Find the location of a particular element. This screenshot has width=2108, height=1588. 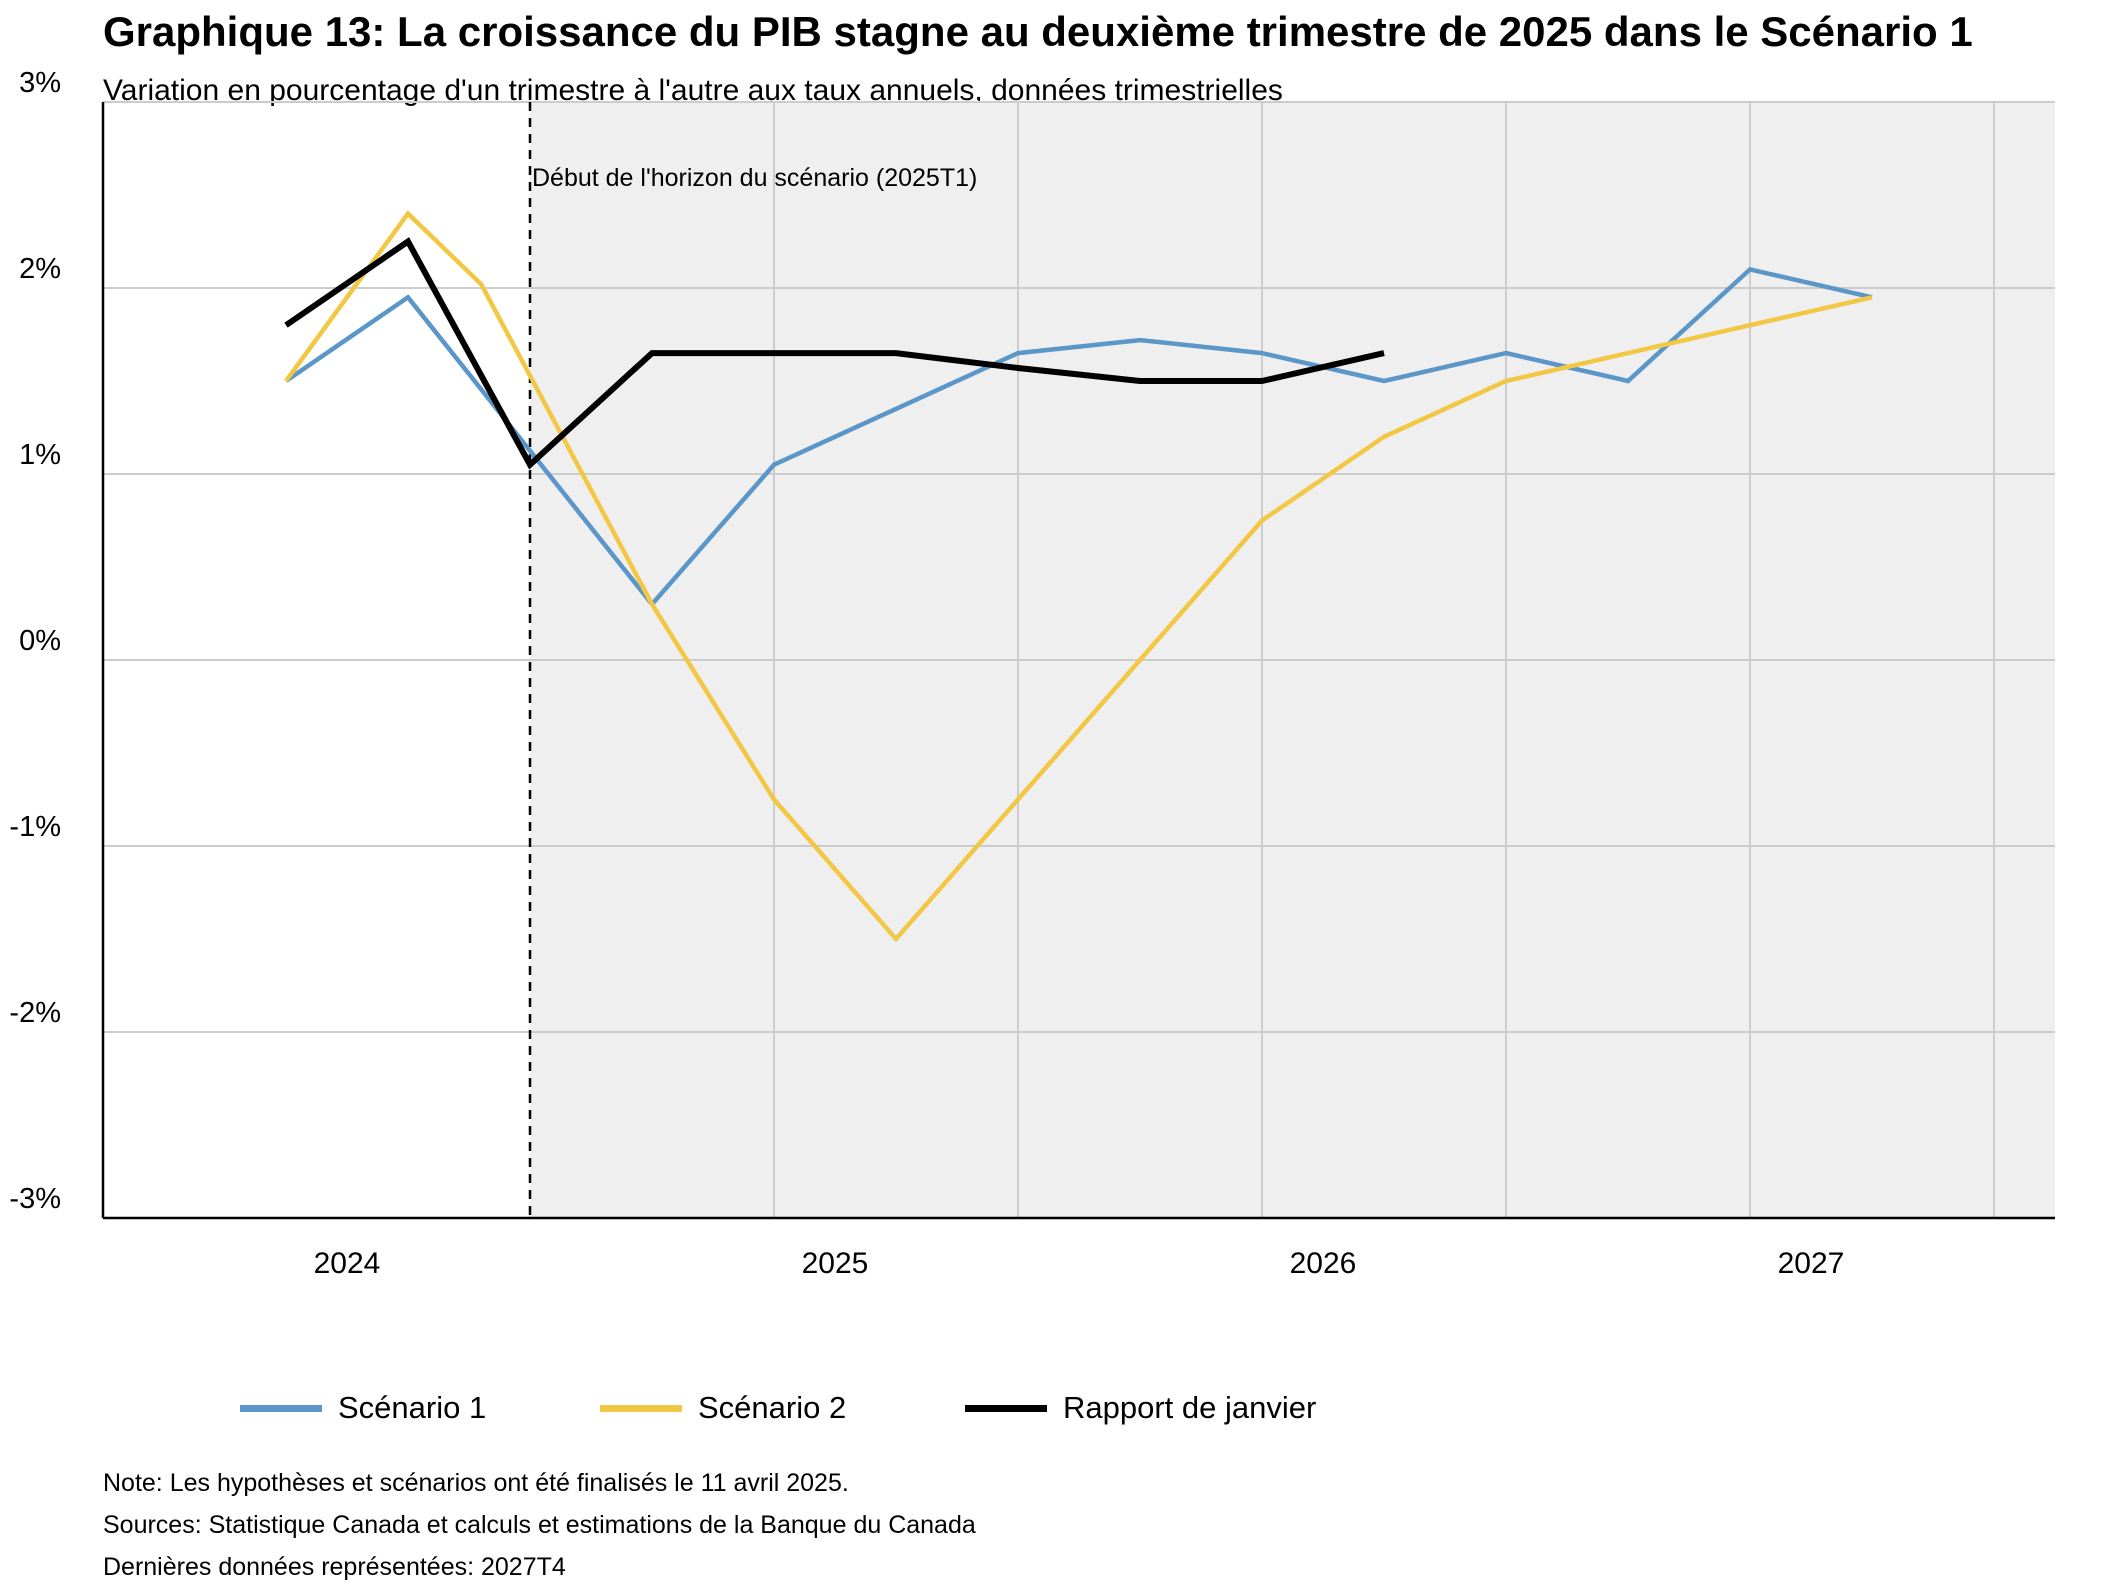

x-year-label: 2024 is located at coordinates (347, 1263).